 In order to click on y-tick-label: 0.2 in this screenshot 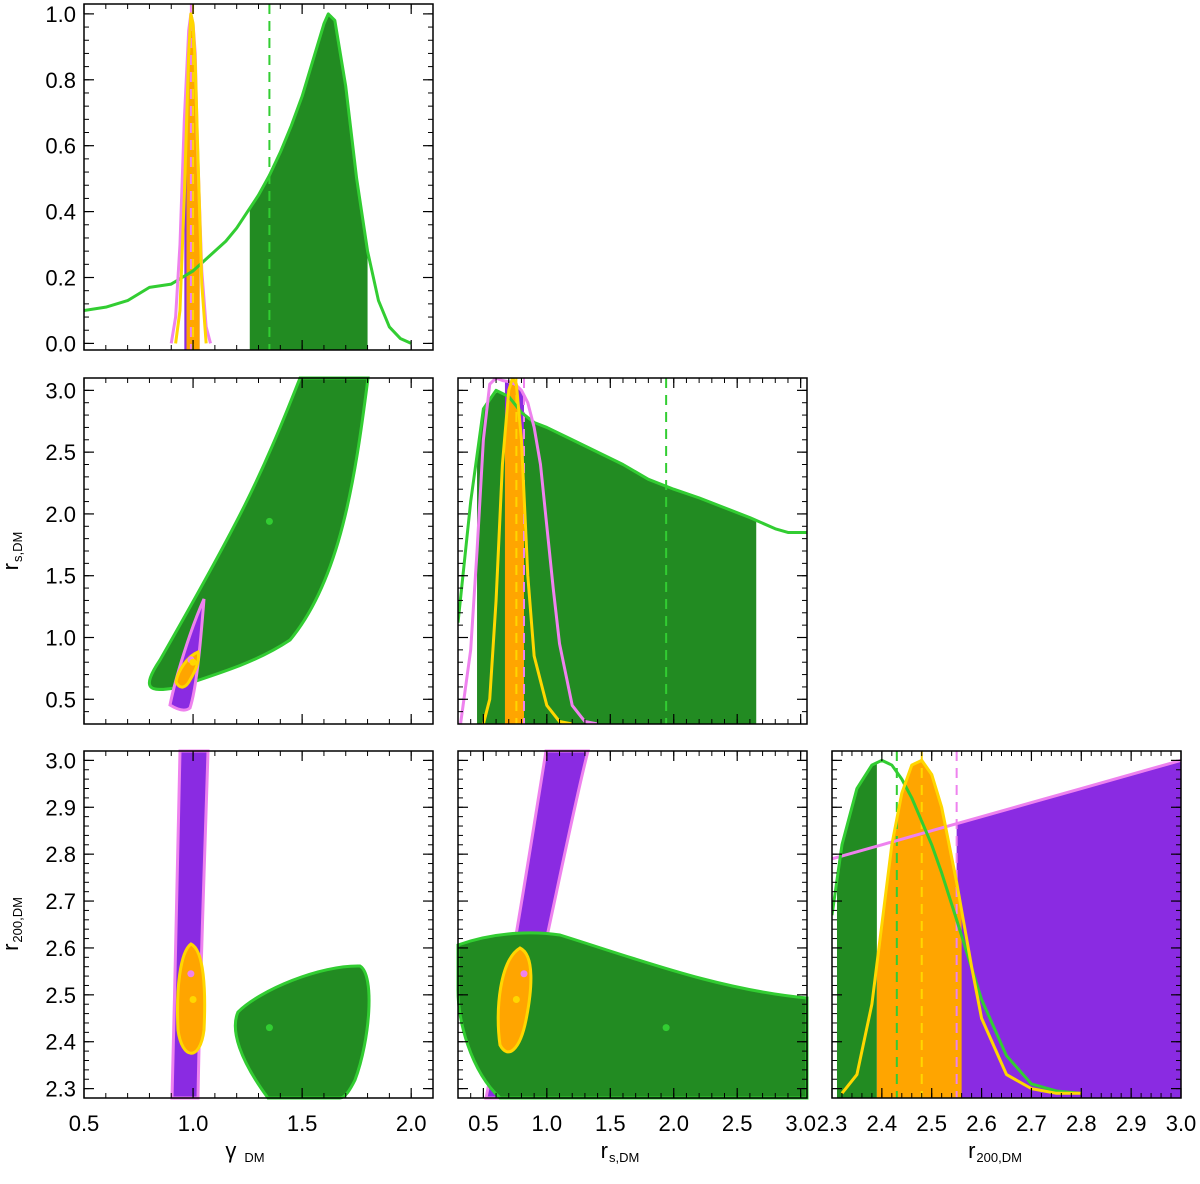, I will do `click(60, 278)`.